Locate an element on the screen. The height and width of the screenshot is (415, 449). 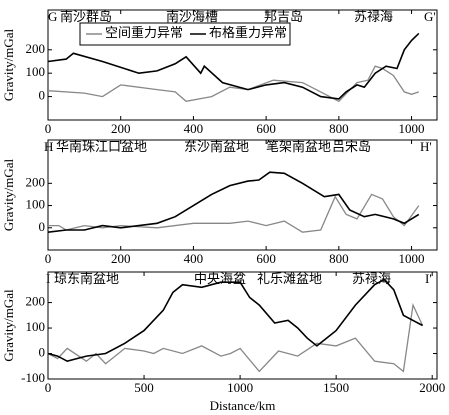
x-axis-label: Distance/km is located at coordinates (243, 405).